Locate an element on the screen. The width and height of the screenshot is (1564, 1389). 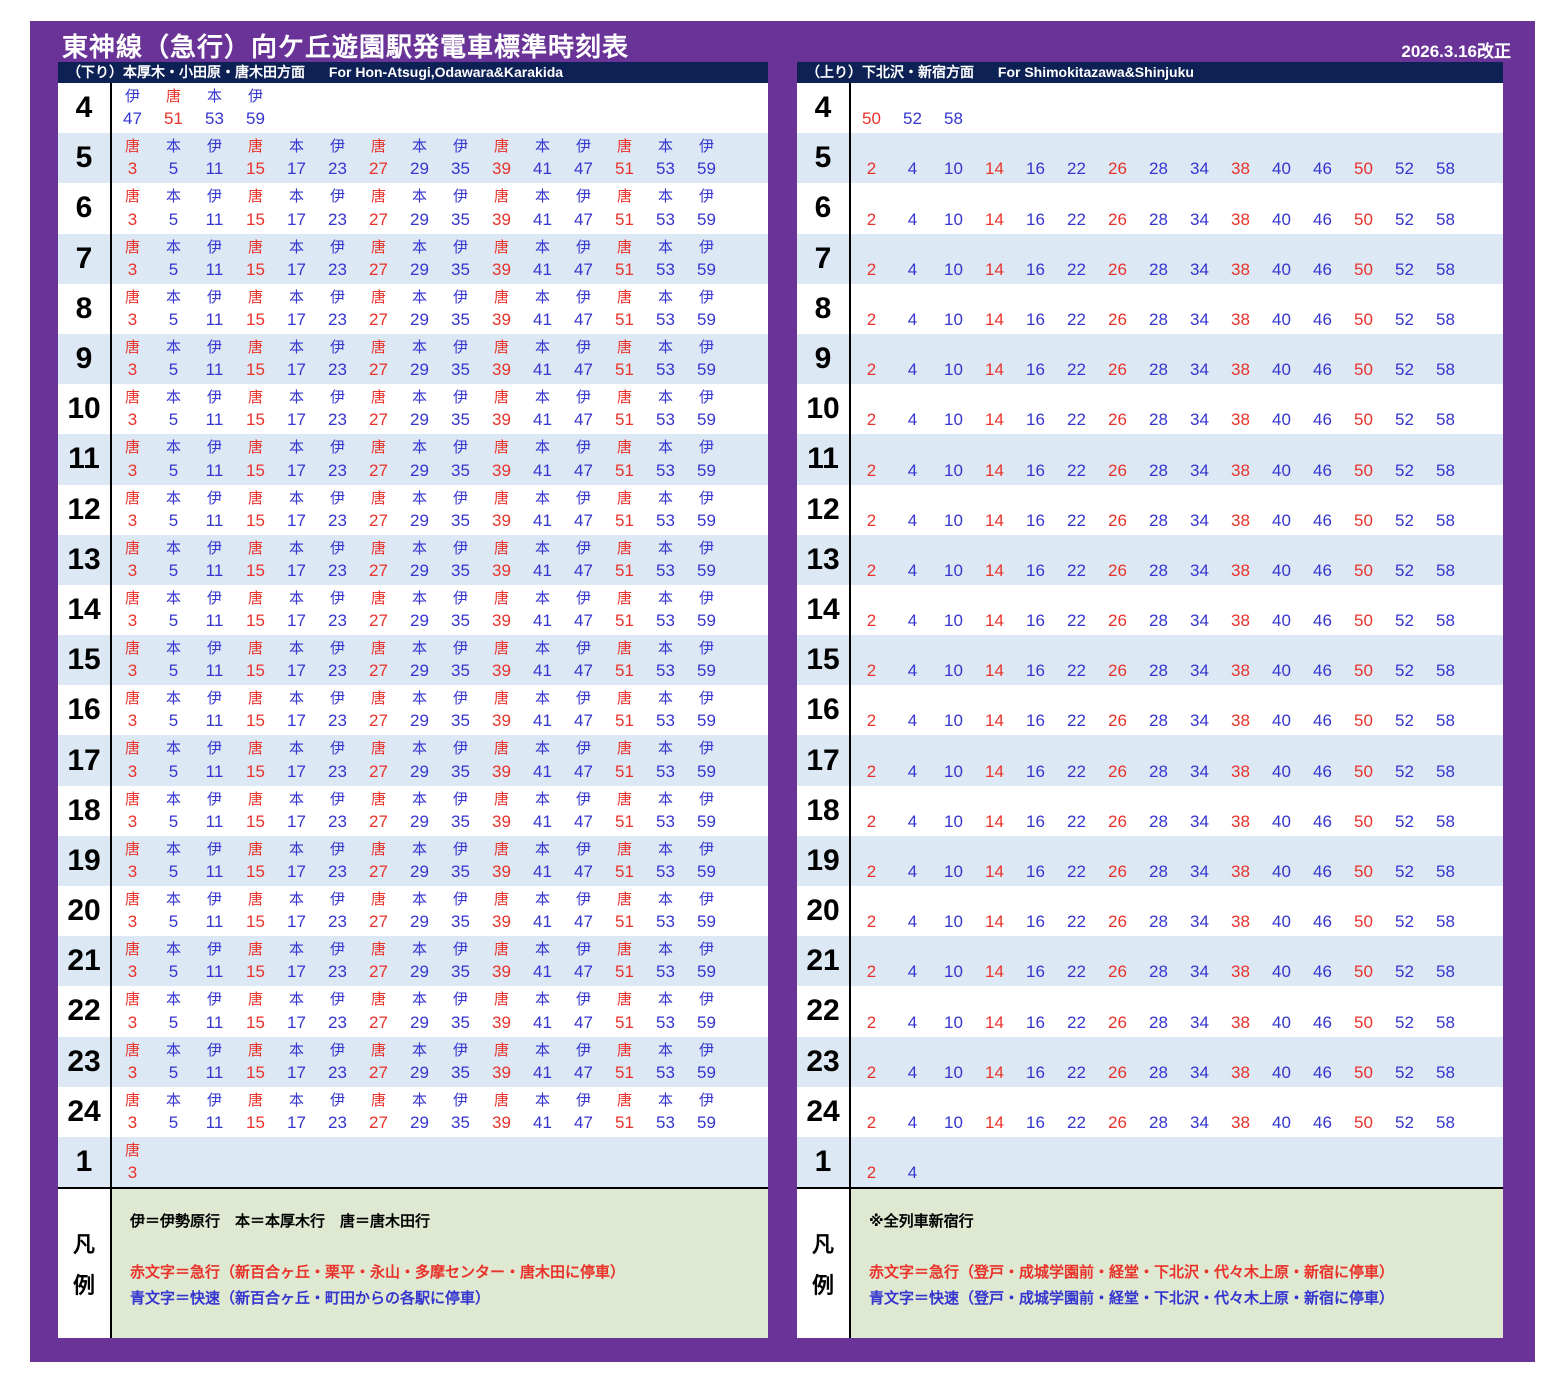
minutes-area: 2 4 10 14 16 22 26 28 34 38 40 46 50 52 58 is located at coordinates (1177, 309).